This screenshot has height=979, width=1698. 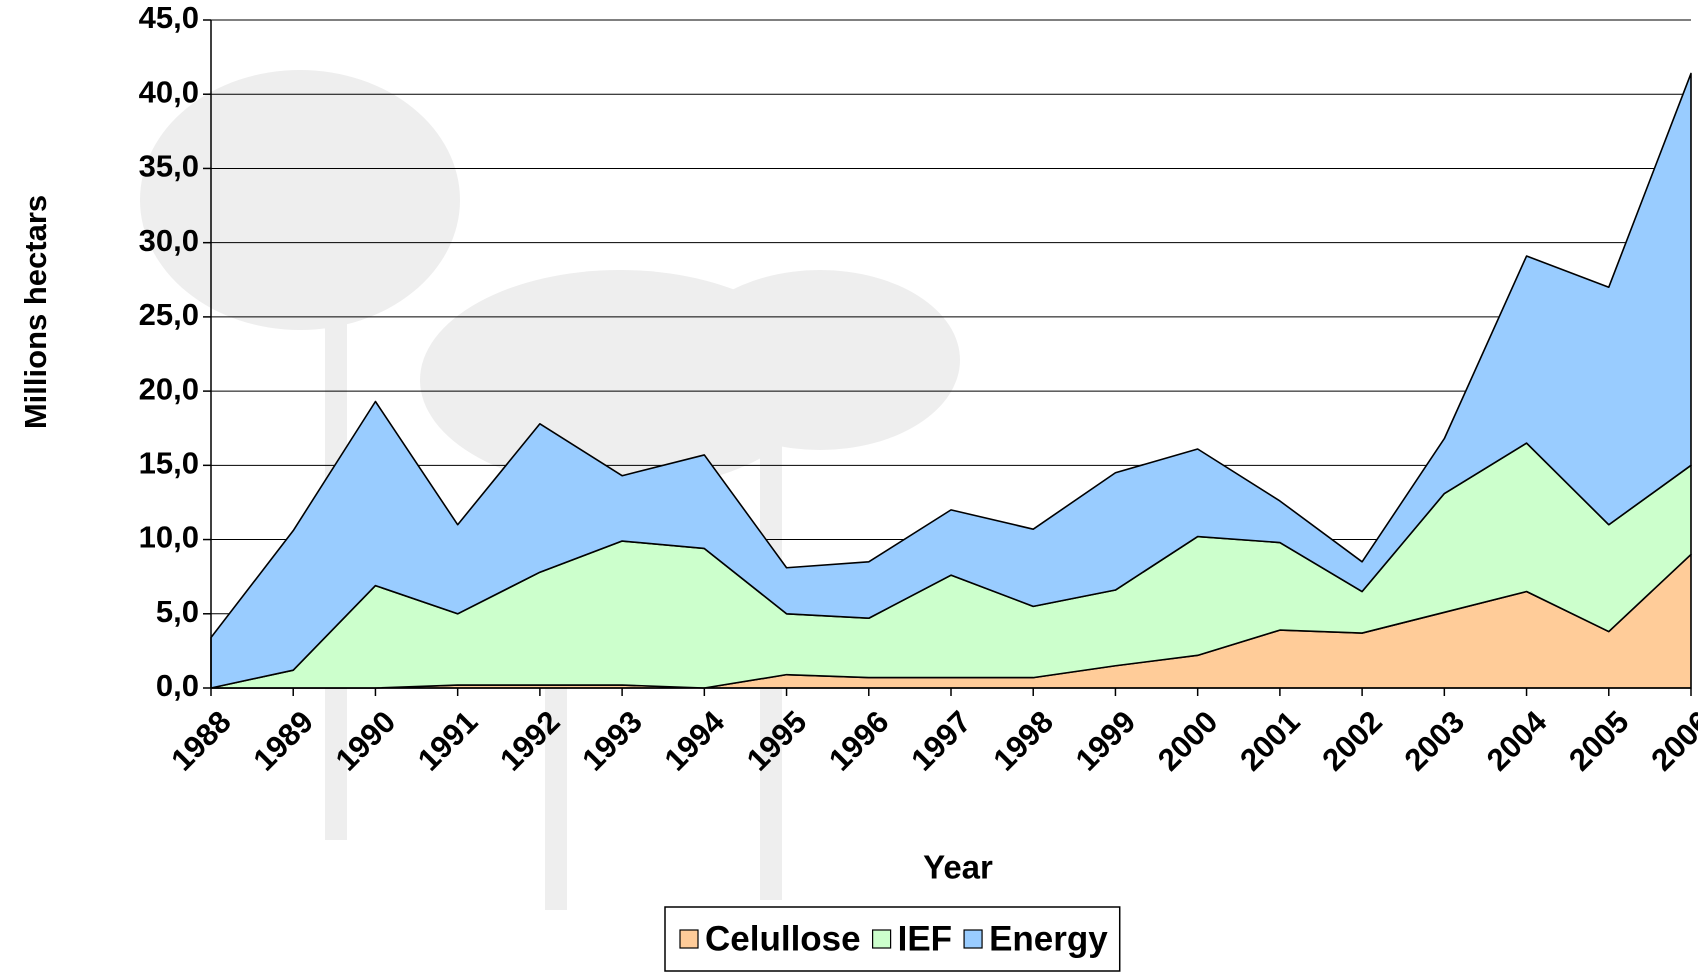 I want to click on x-tick-label: 1989, so click(x=283, y=741).